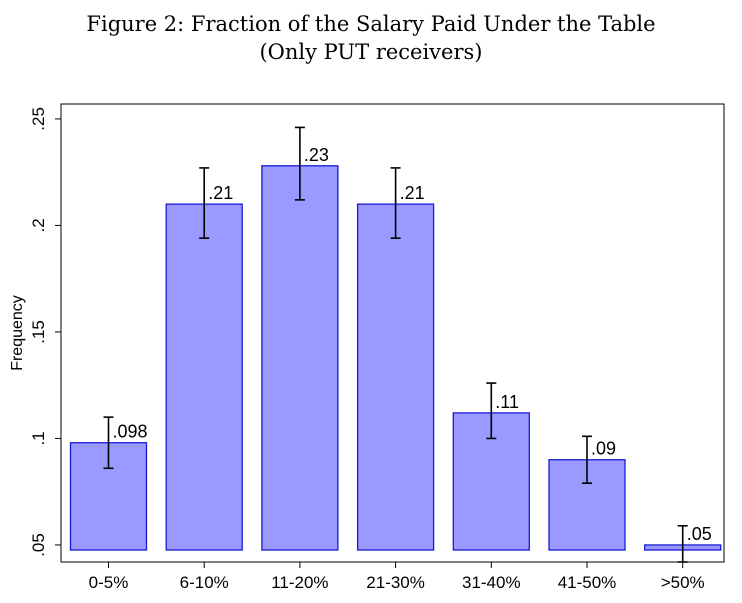 The image size is (742, 603). Describe the element at coordinates (299, 582) in the screenshot. I see `x-tick-label-2: 11-20%` at that location.